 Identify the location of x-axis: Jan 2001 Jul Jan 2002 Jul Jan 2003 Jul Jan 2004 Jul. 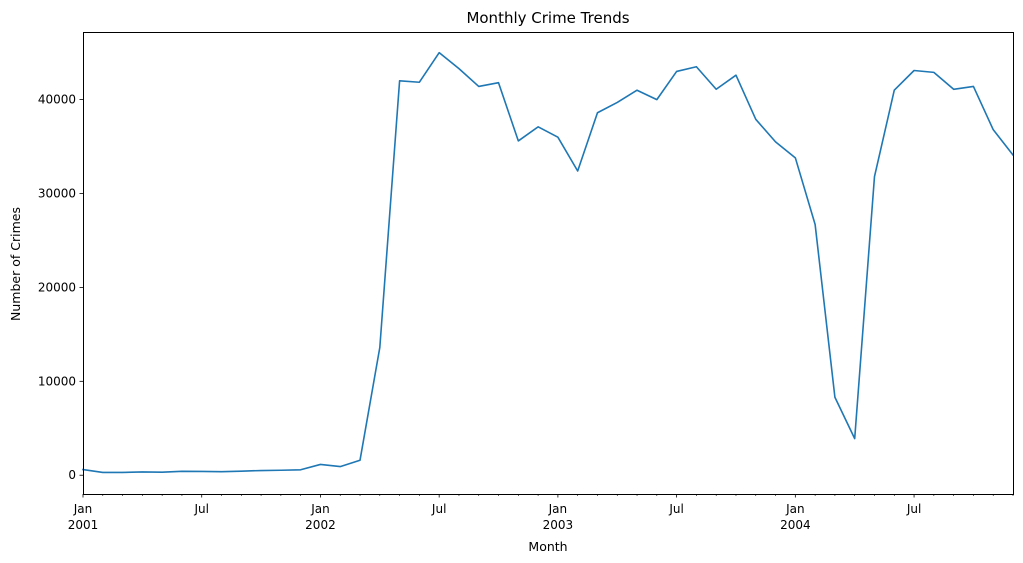
(541, 513).